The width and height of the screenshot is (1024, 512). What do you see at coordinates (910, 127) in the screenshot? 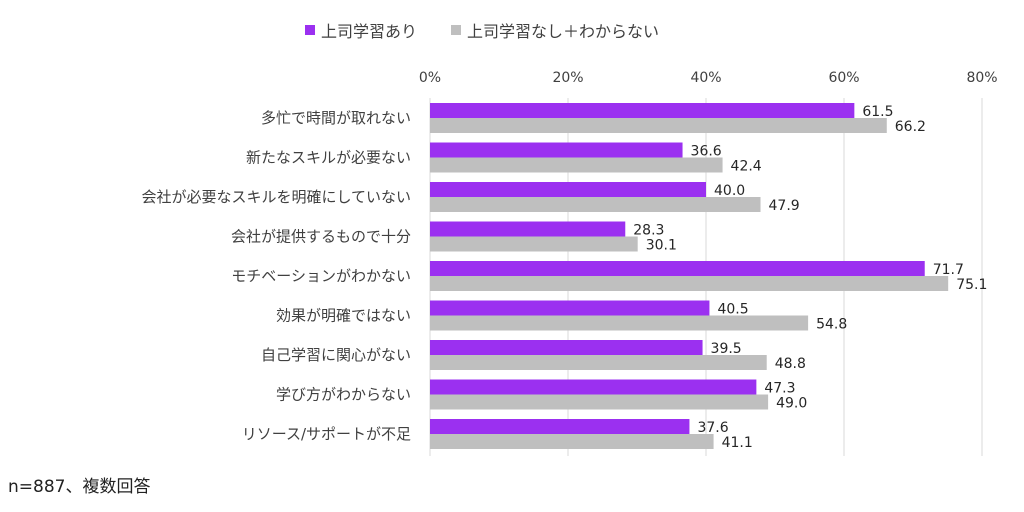
I see `data-label-s2-0: 66.2` at bounding box center [910, 127].